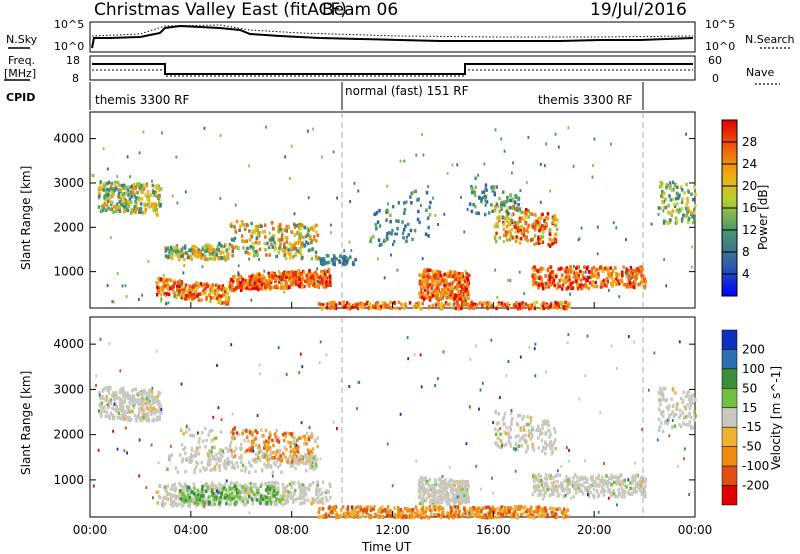 This screenshot has height=554, width=800. I want to click on freq-tick-top: 18, so click(73, 60).